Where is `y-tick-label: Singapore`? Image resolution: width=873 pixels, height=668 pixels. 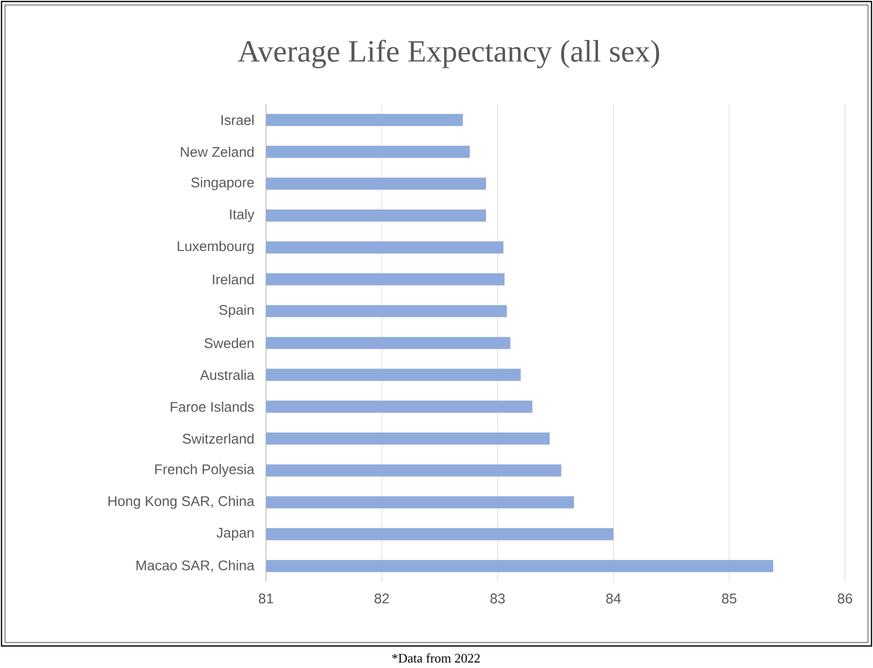
y-tick-label: Singapore is located at coordinates (222, 183).